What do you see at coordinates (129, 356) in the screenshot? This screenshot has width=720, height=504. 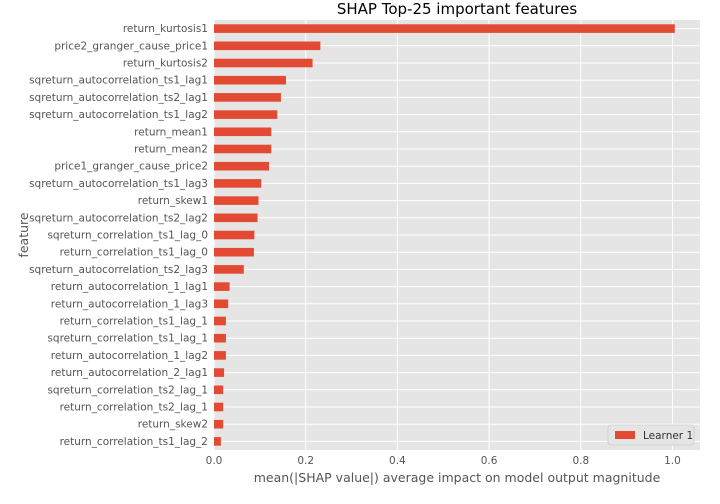 I see `y-tick-label: return_autocorrelation_1_lag2` at bounding box center [129, 356].